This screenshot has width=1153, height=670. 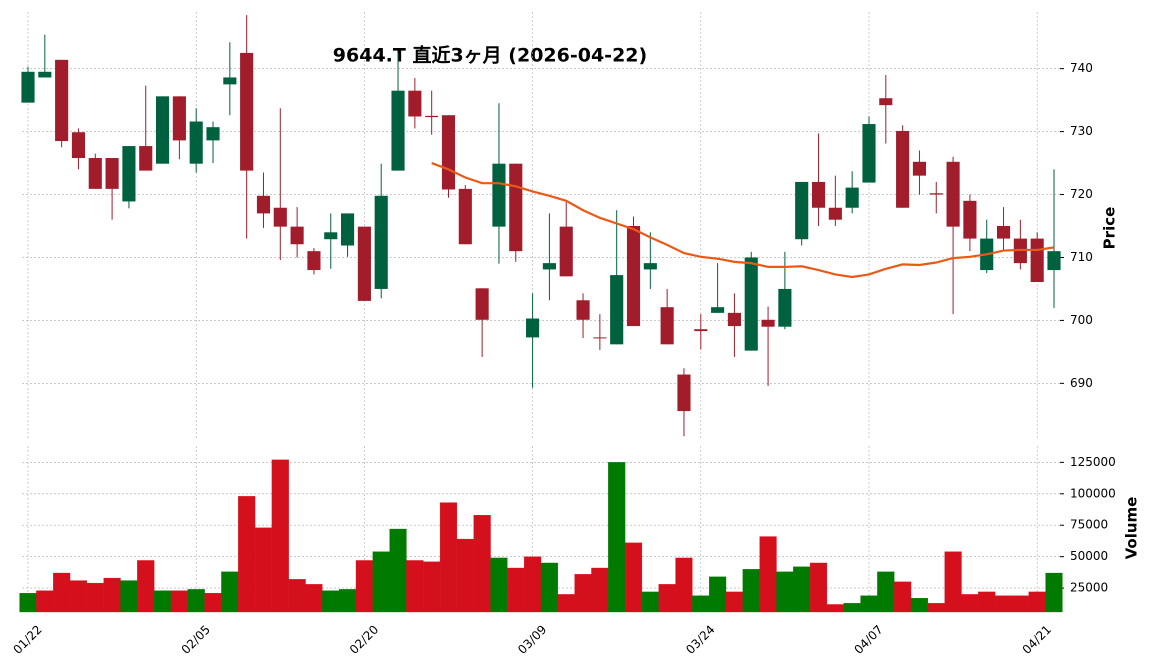 I want to click on x-tick-label: 04/07, so click(x=868, y=639).